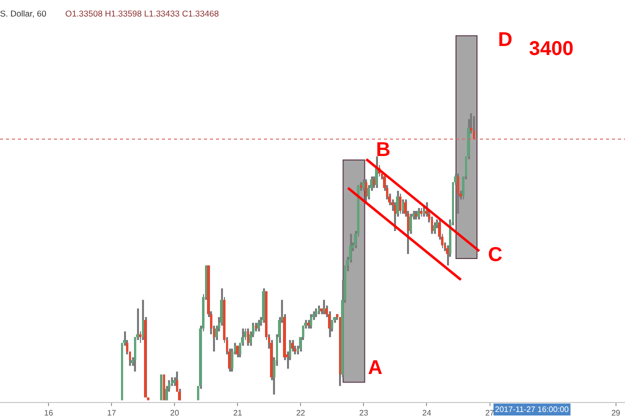 Image resolution: width=625 pixels, height=418 pixels. What do you see at coordinates (142, 13) in the screenshot?
I see `chart-subtitle: O1.33508 H1.33598 L1.33433 C1.33468` at bounding box center [142, 13].